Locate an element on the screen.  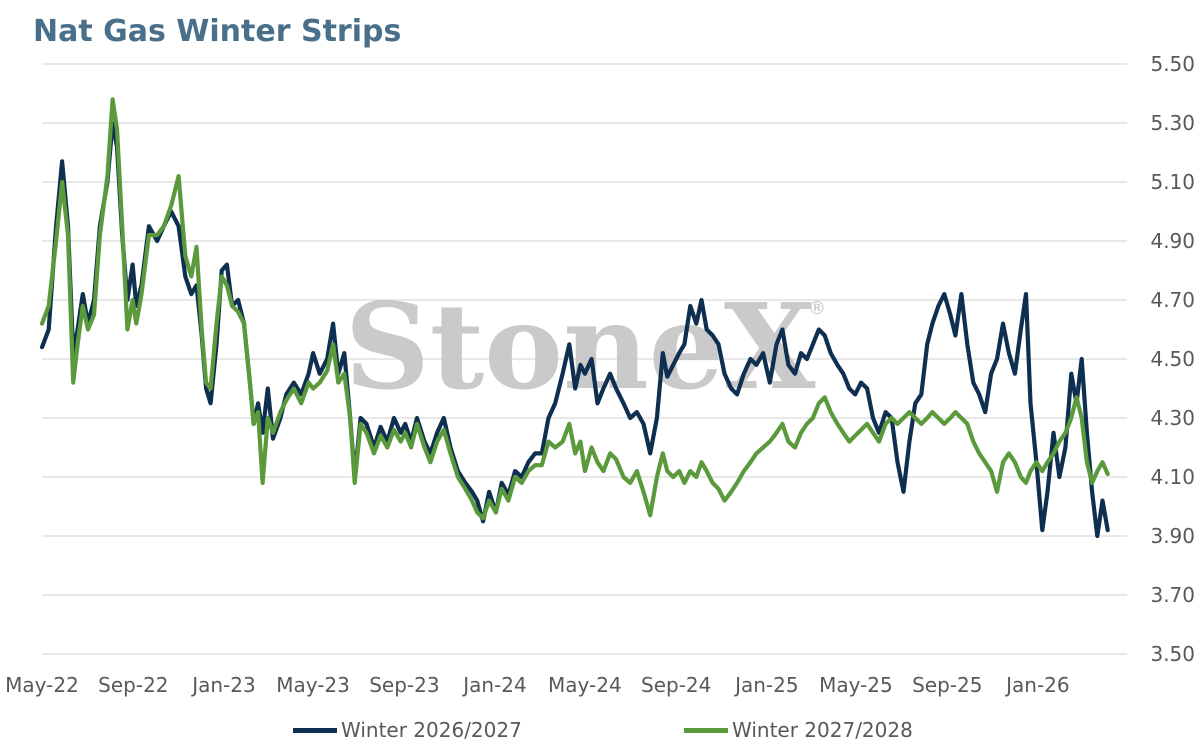
y-tick-label: 4.30 is located at coordinates (1172, 418).